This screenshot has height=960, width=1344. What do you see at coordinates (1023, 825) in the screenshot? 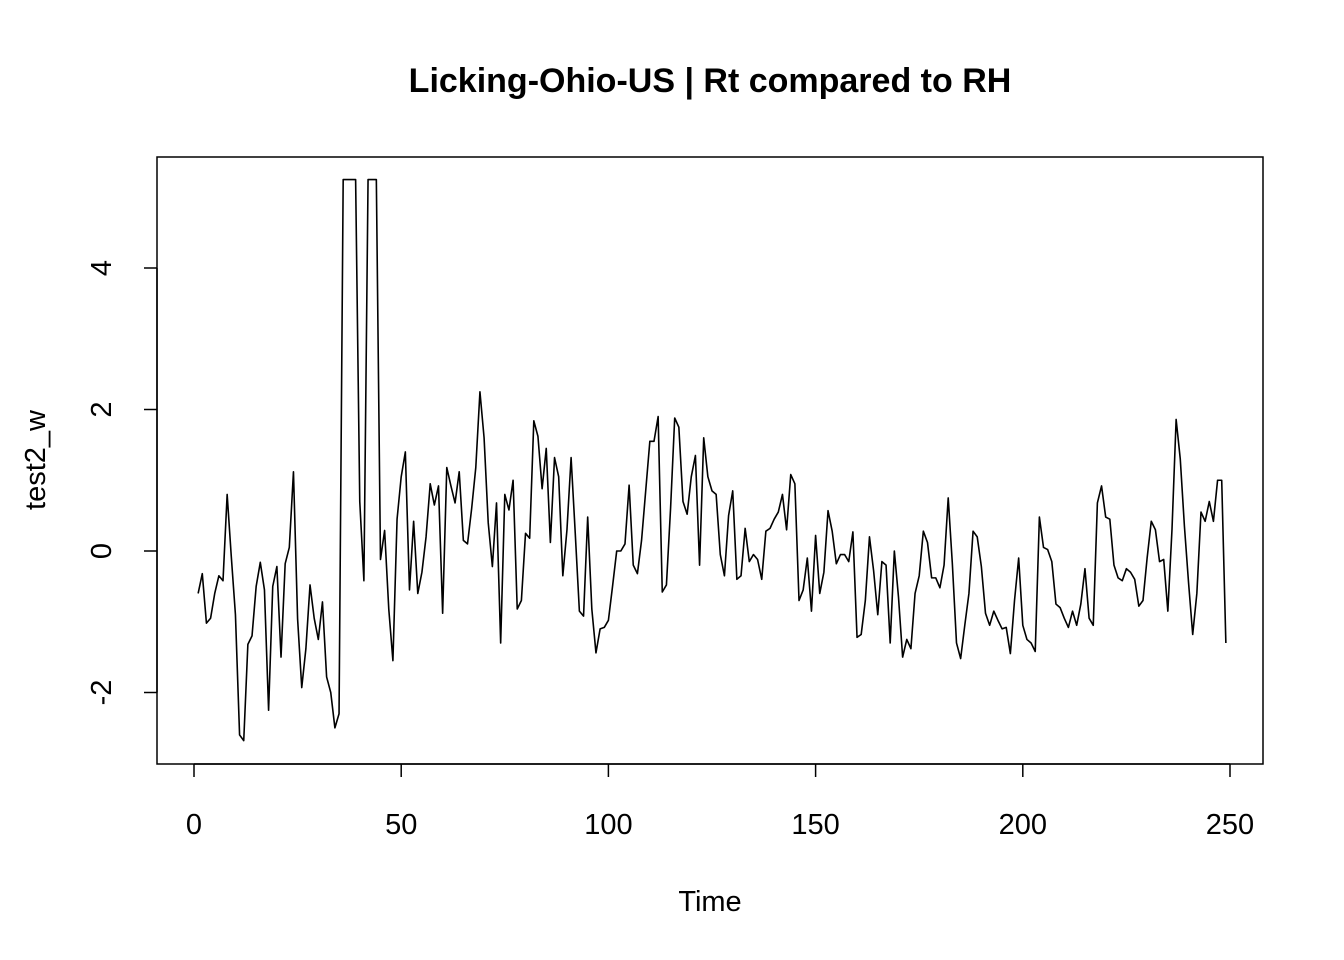
I see `x-tick-label: 200` at bounding box center [1023, 825].